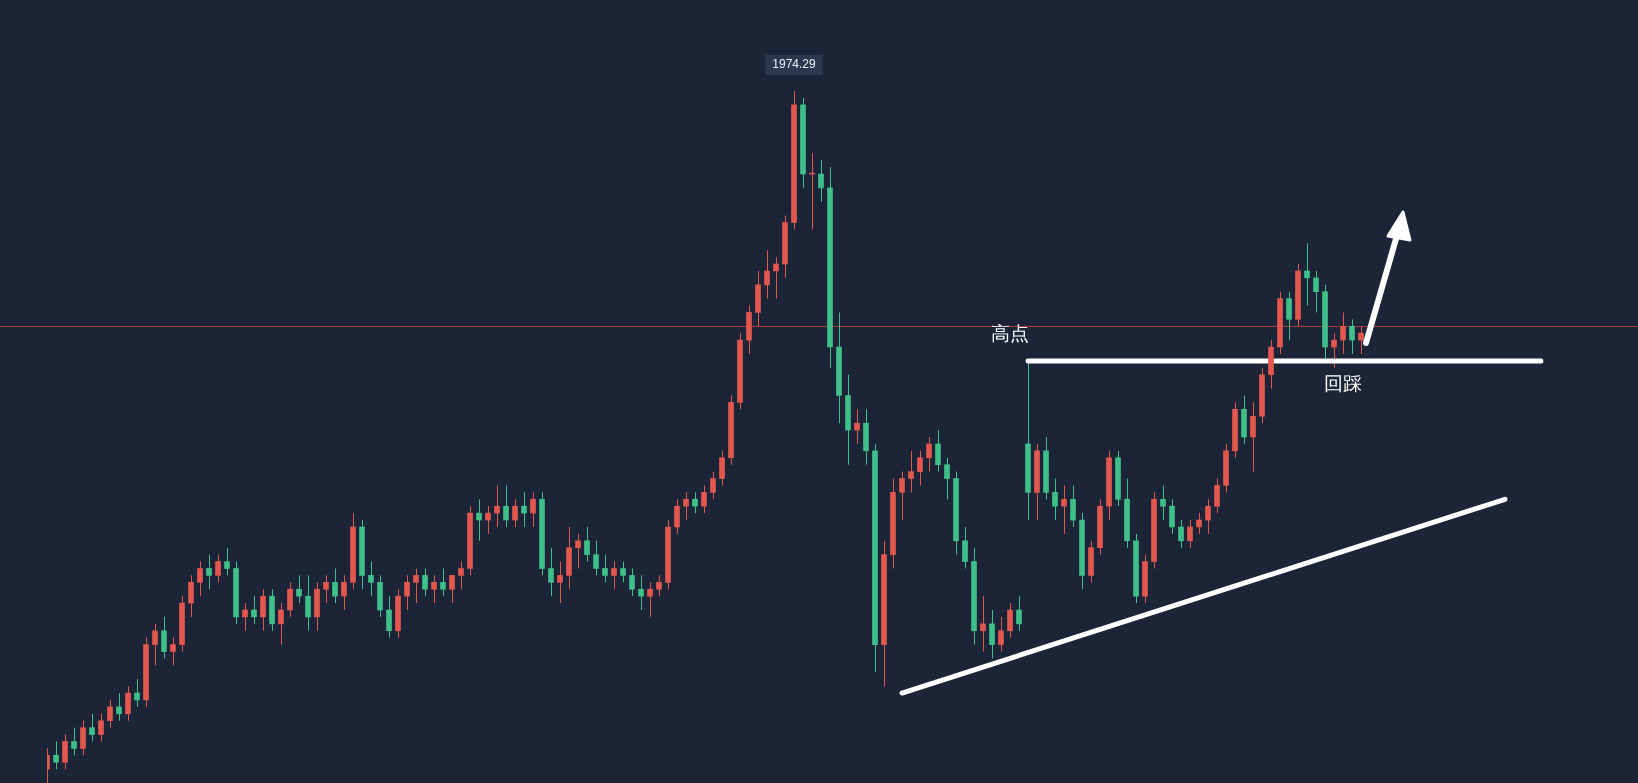 Image resolution: width=1638 pixels, height=783 pixels. I want to click on annotation: 高点, so click(1010, 332).